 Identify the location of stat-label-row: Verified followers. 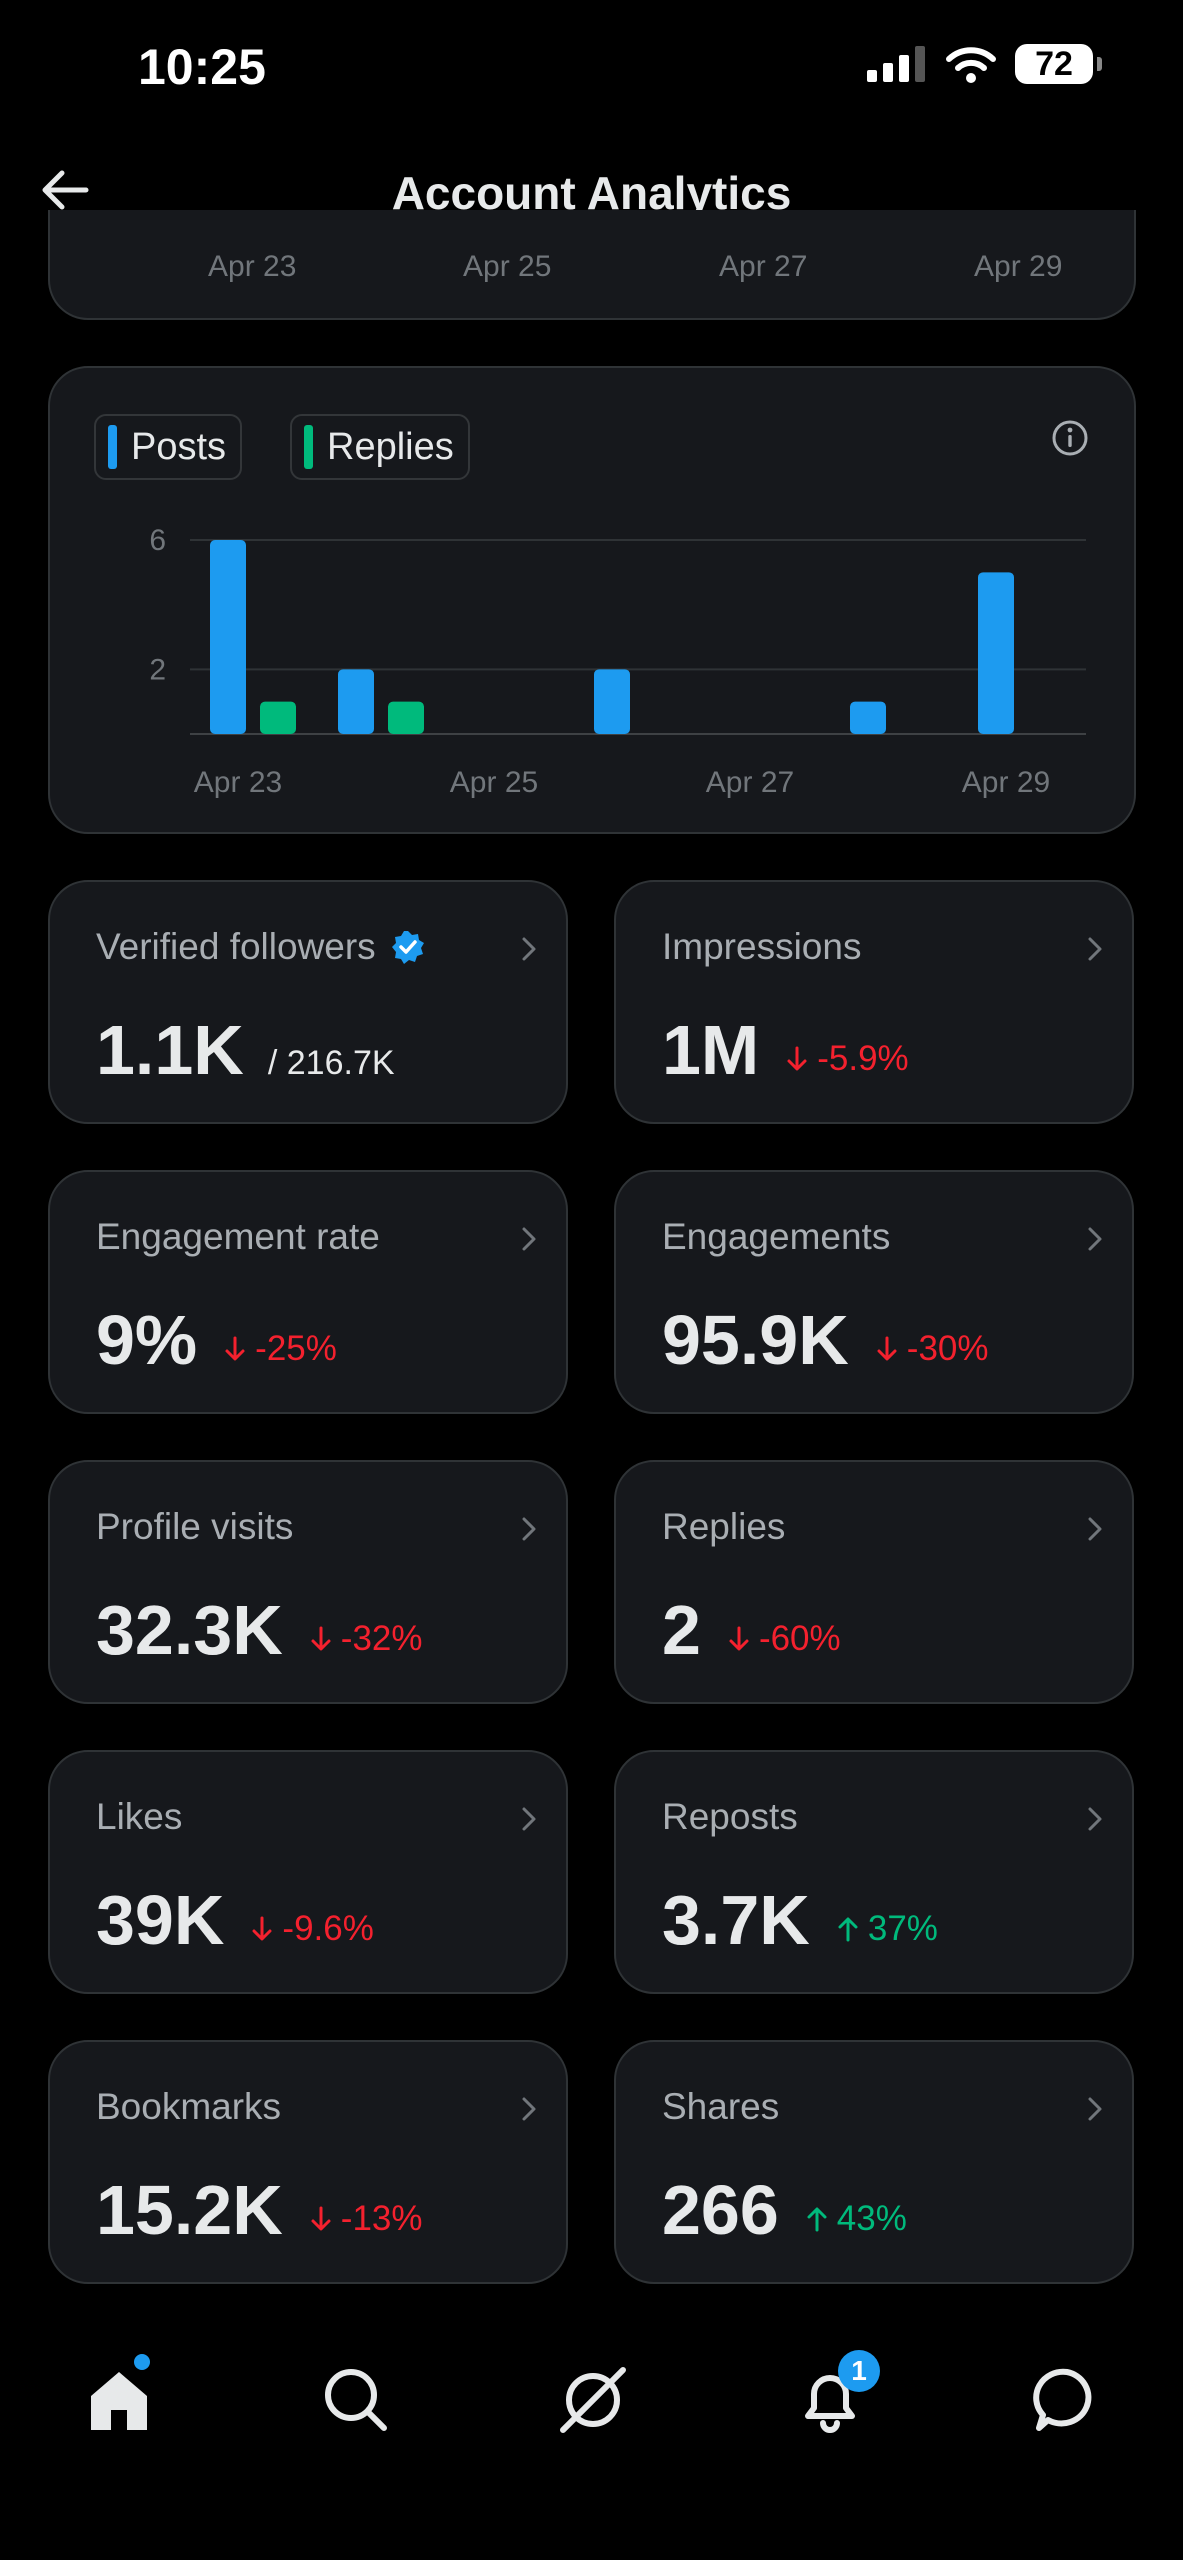
(261, 947).